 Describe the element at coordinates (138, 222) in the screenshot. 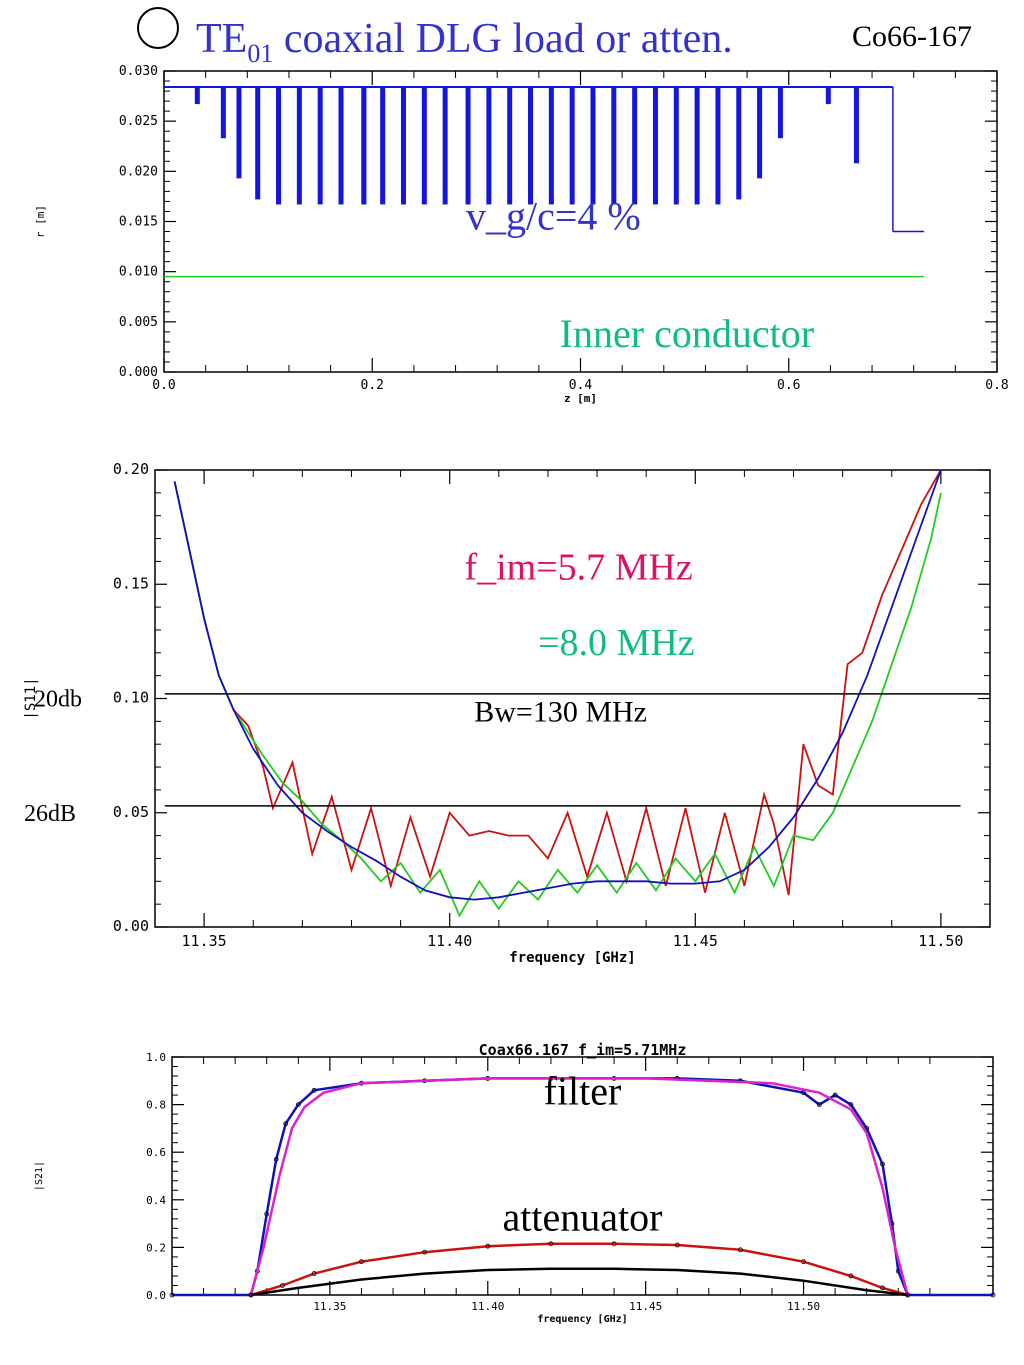

I see `y-tick-label: 0.015` at that location.